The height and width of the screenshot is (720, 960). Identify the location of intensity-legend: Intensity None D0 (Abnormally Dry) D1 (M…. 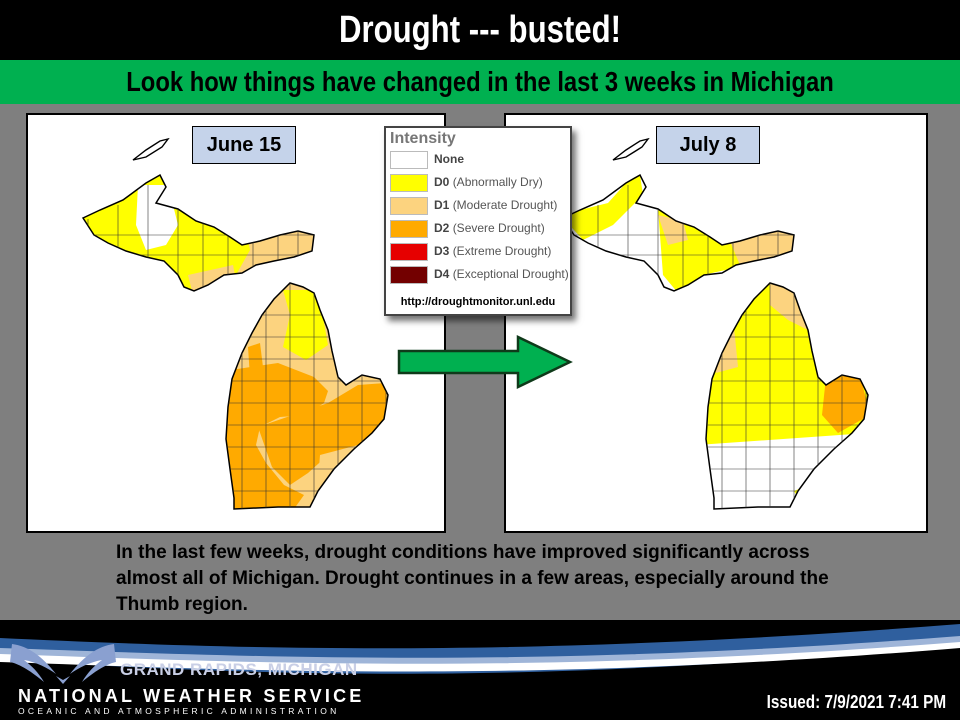
(478, 221).